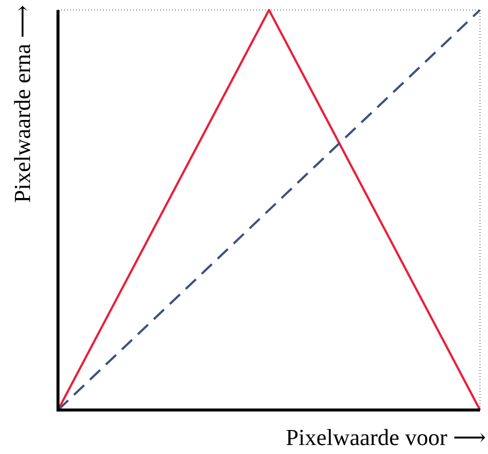  Describe the element at coordinates (386, 437) in the screenshot. I see `x-axis-title: Pixelwaarde voor ⟶` at that location.